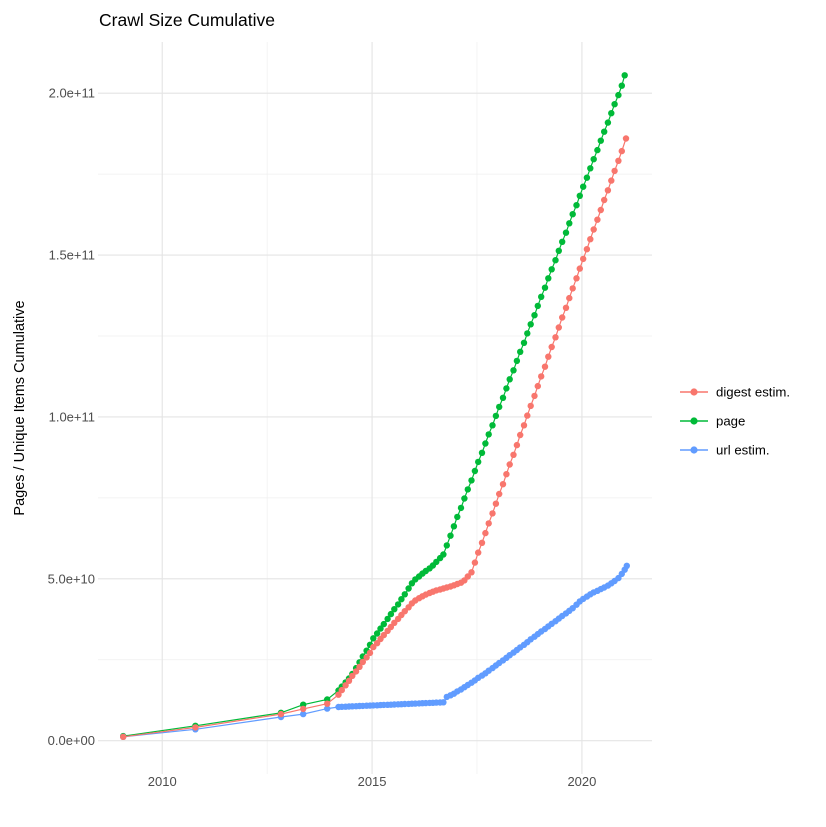 The image size is (826, 827). I want to click on legend-key-point-url-estim, so click(694, 450).